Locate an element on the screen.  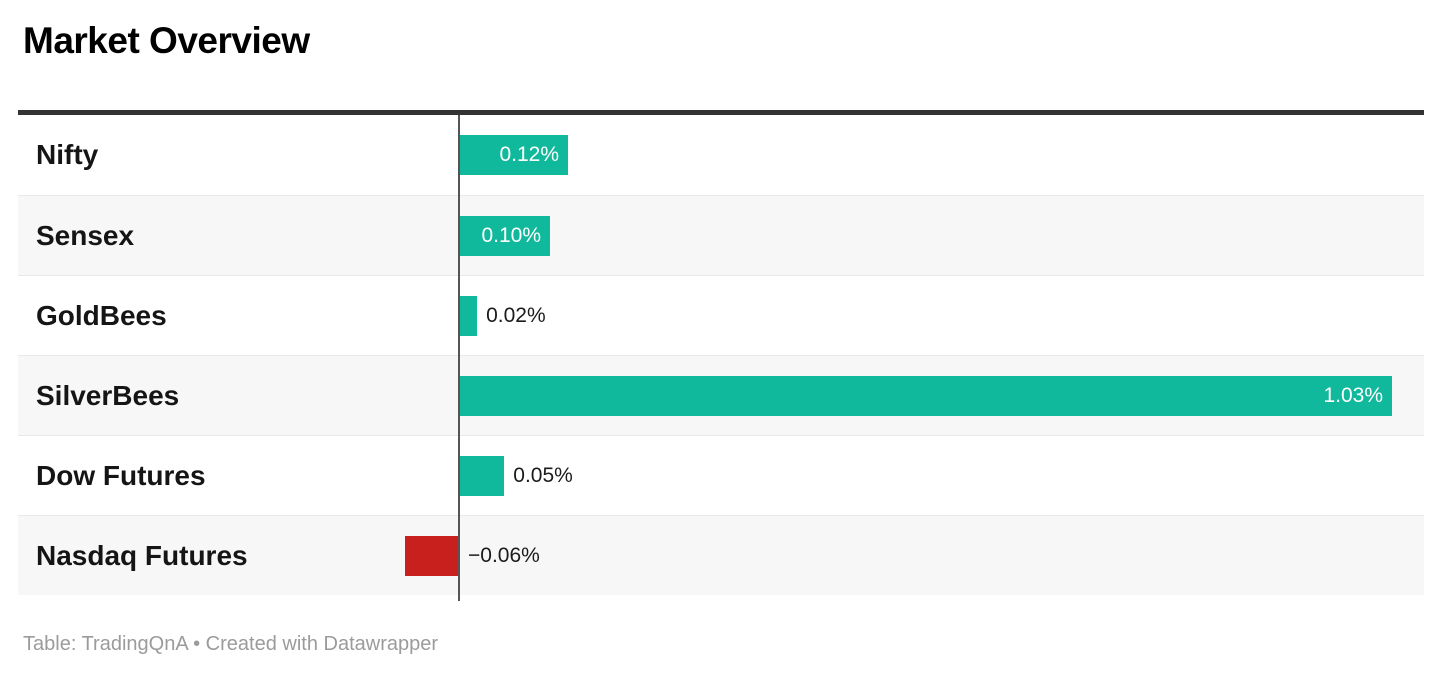
baseline-axis is located at coordinates (459, 358).